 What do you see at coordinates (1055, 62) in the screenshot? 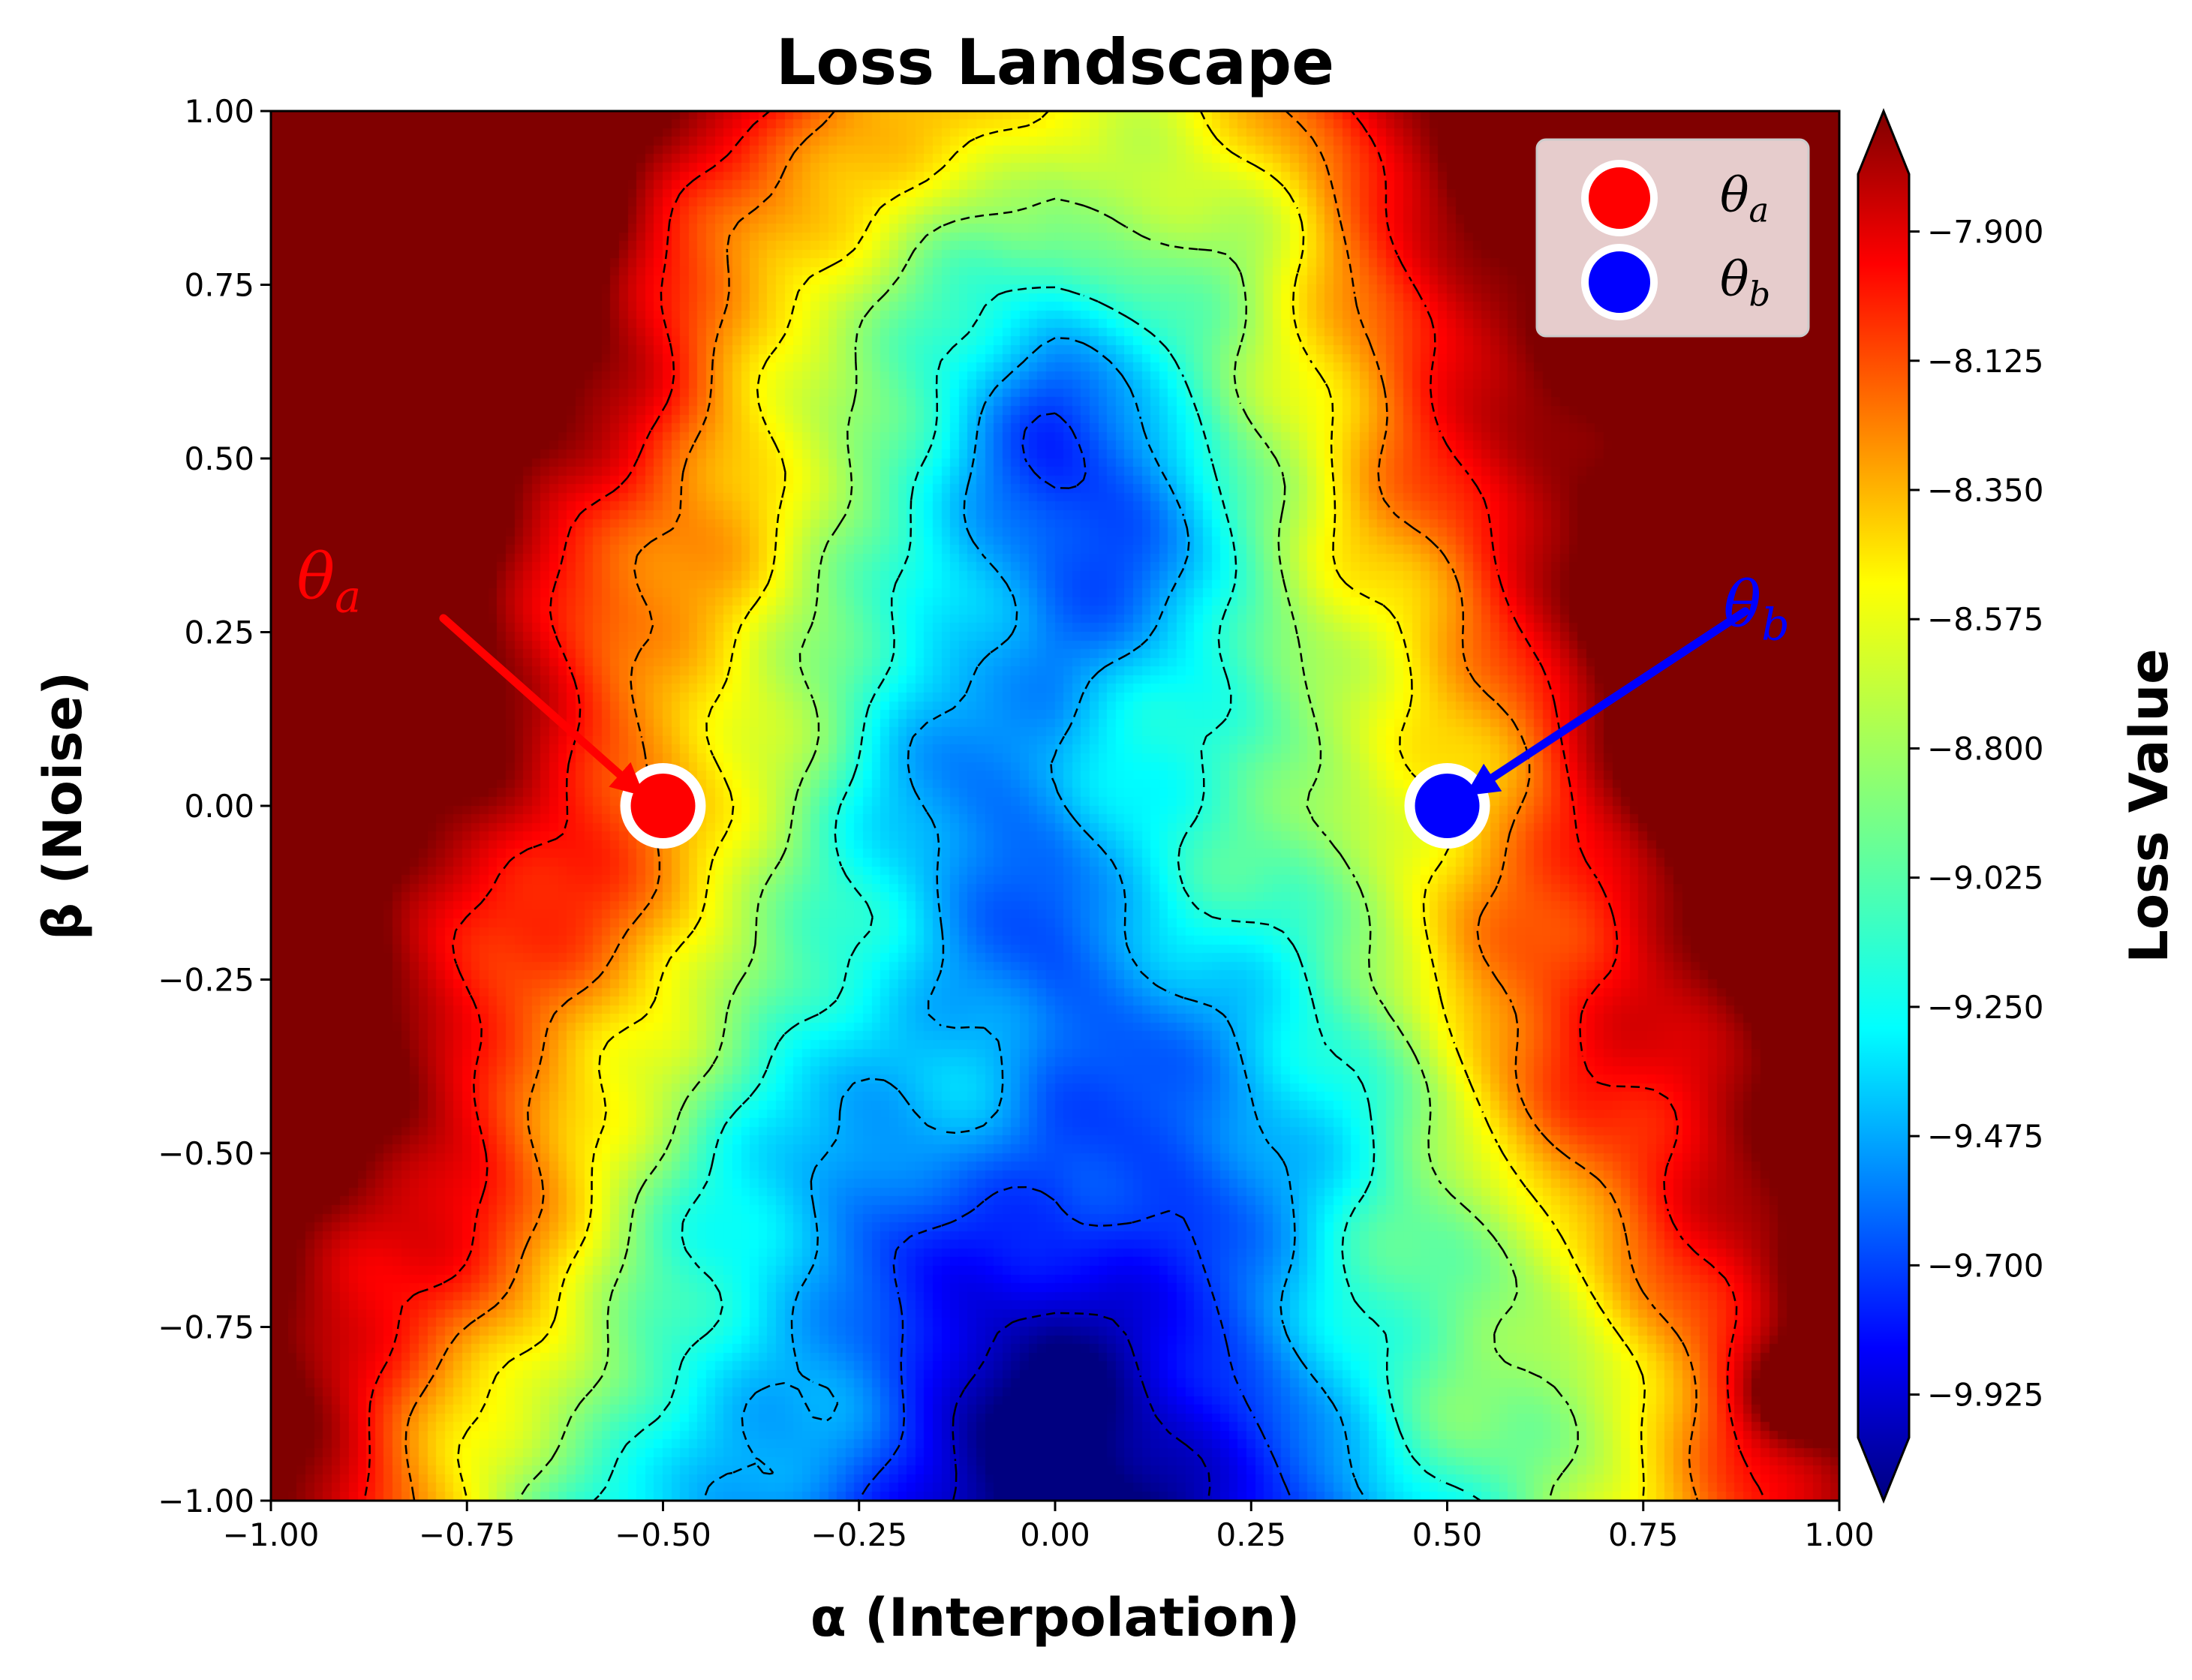
I see `chart-title: Loss Landscape` at bounding box center [1055, 62].